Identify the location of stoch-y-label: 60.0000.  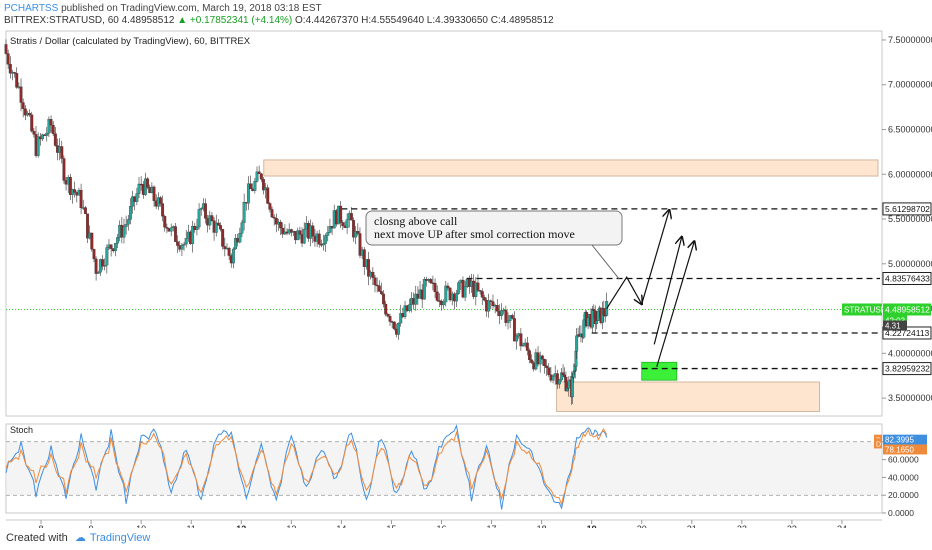
(903, 460).